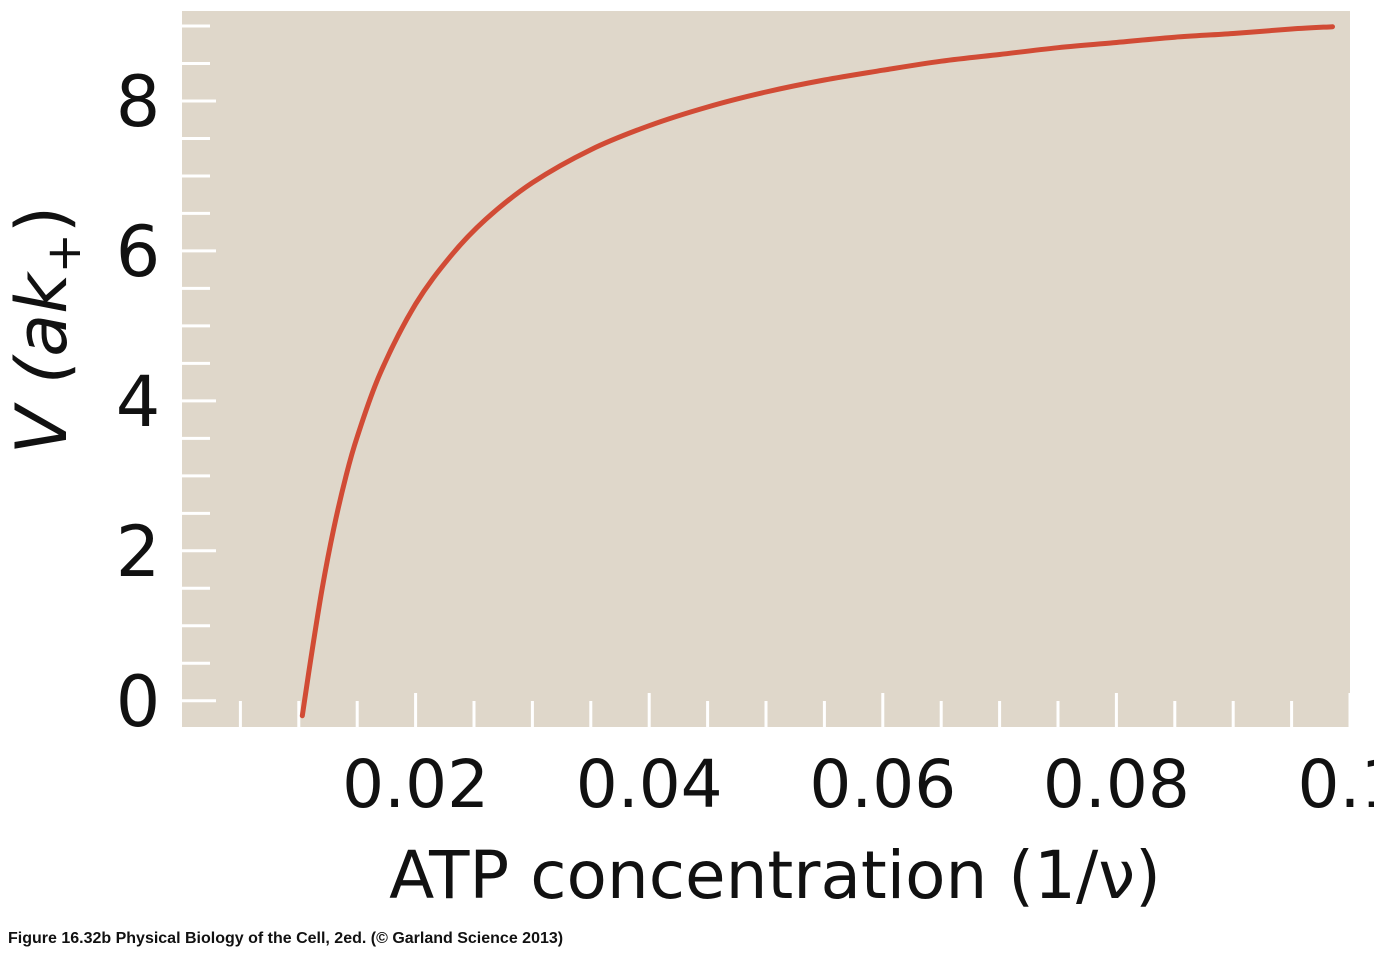  I want to click on y-tick-label: 2, so click(138, 552).